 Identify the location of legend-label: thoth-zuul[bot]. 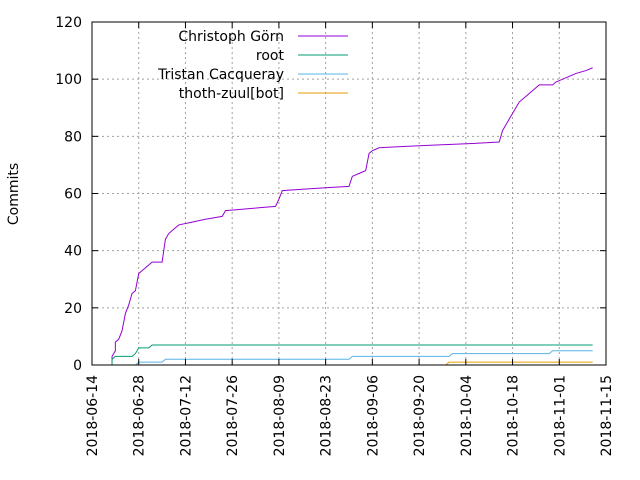
(231, 94).